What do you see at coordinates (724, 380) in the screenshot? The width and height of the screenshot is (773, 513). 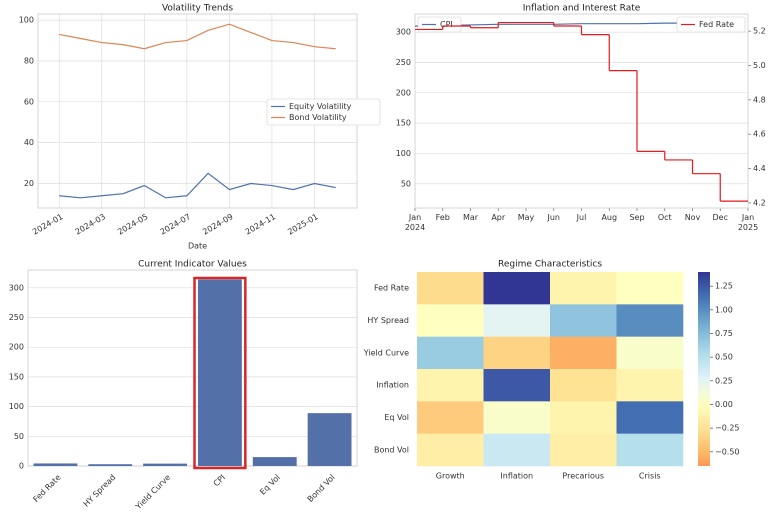 I see `colorbar-tick-label: 0.25` at bounding box center [724, 380].